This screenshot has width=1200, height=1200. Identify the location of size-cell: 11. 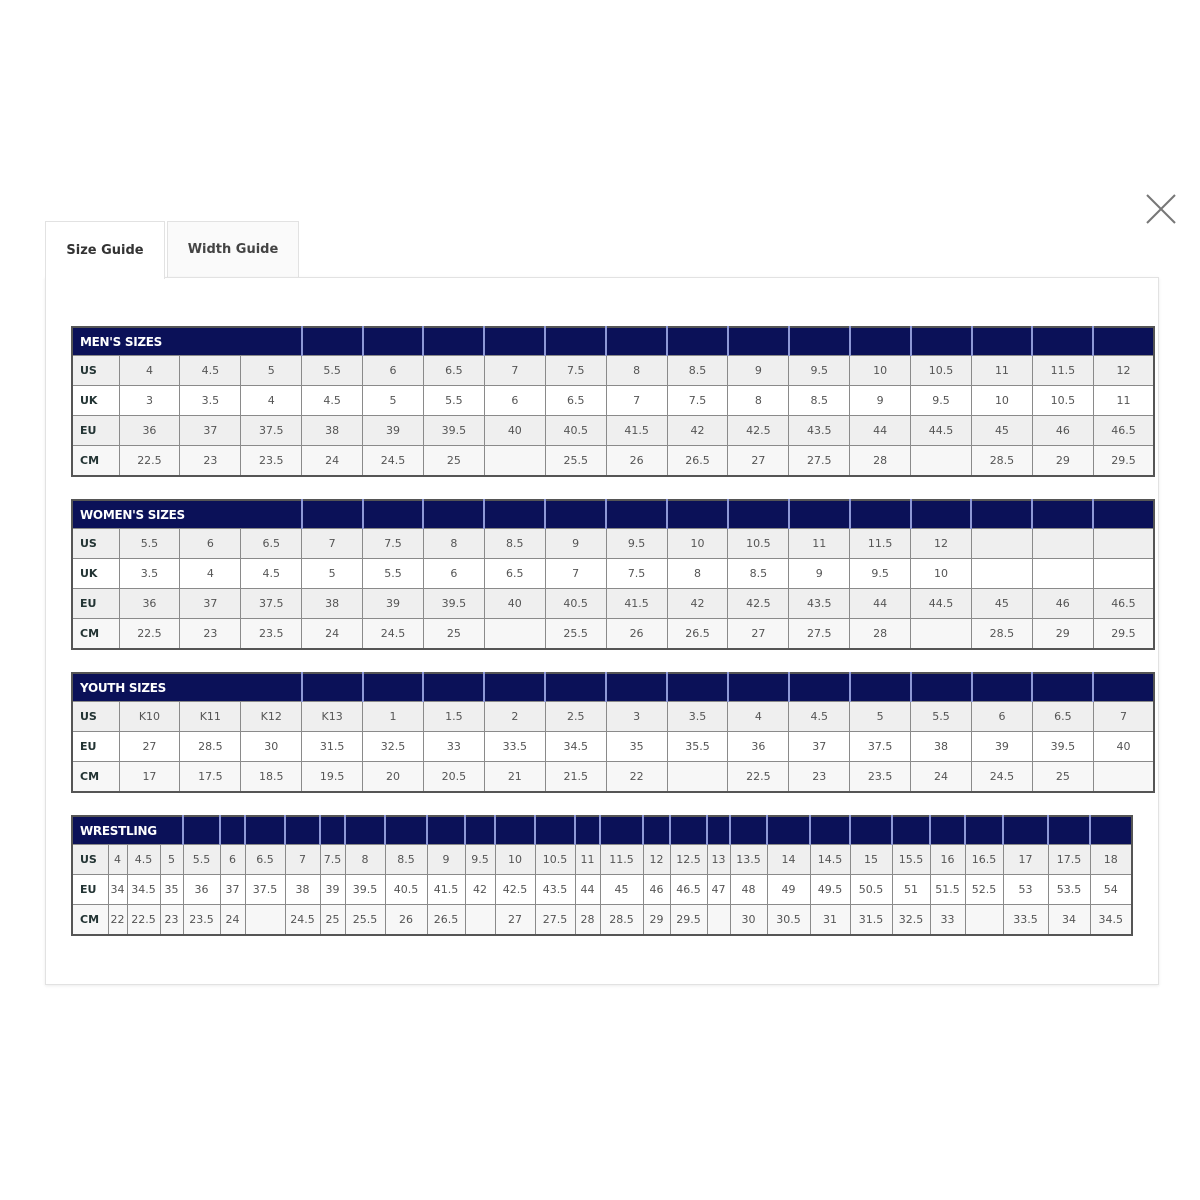
(1002, 370).